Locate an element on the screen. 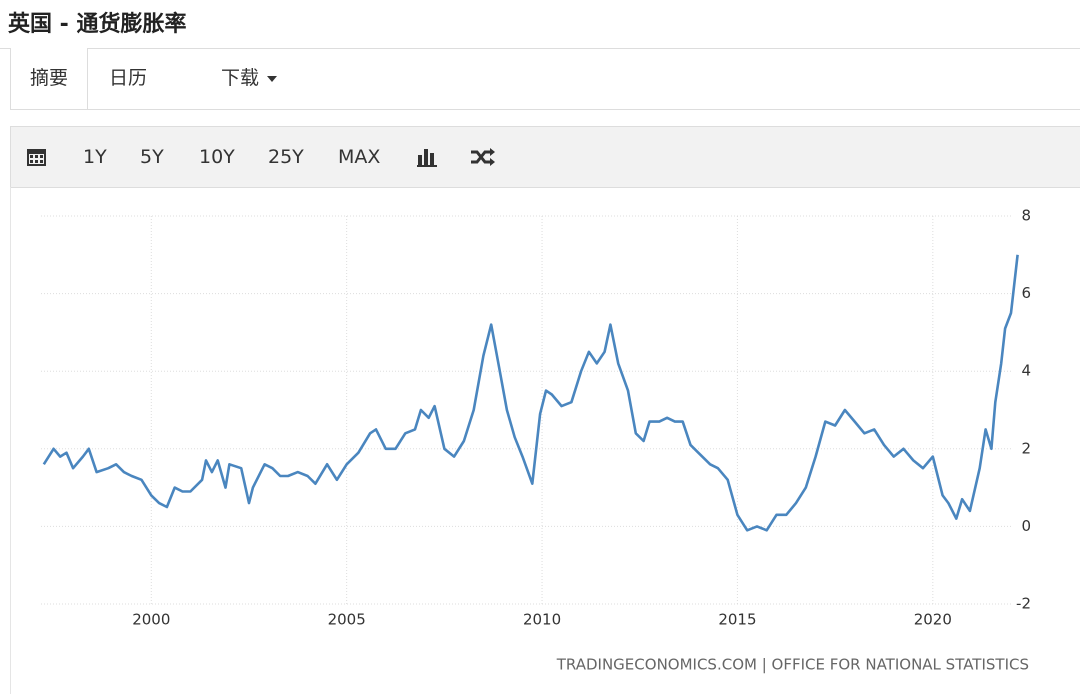 Image resolution: width=1080 pixels, height=694 pixels. y-tick-label: 0 is located at coordinates (1026, 526).